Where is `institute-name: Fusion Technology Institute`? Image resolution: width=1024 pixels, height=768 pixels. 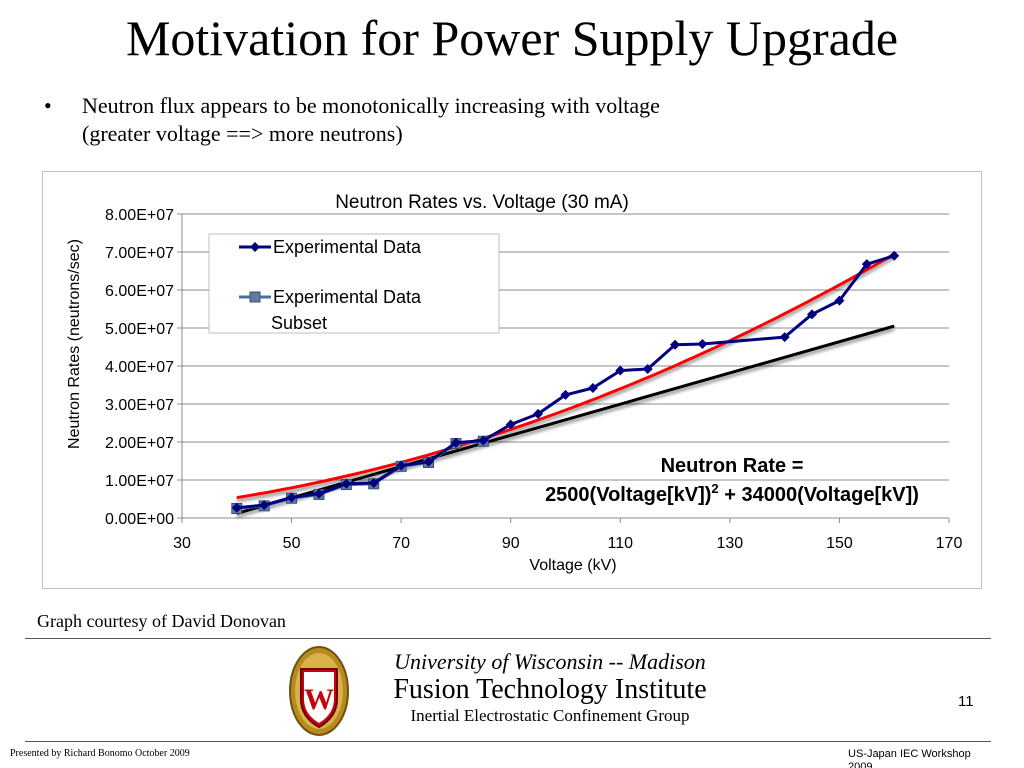
institute-name: Fusion Technology Institute is located at coordinates (550, 689).